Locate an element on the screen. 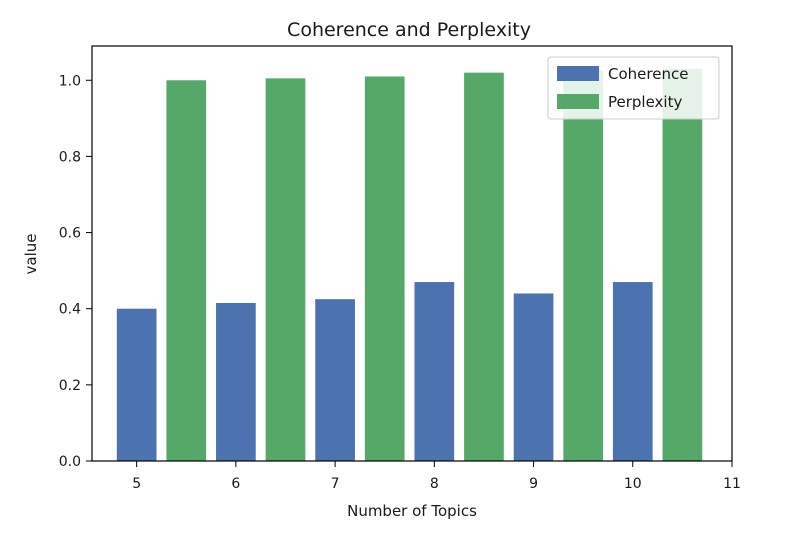  y-tick-label: 0.8 is located at coordinates (70, 157).